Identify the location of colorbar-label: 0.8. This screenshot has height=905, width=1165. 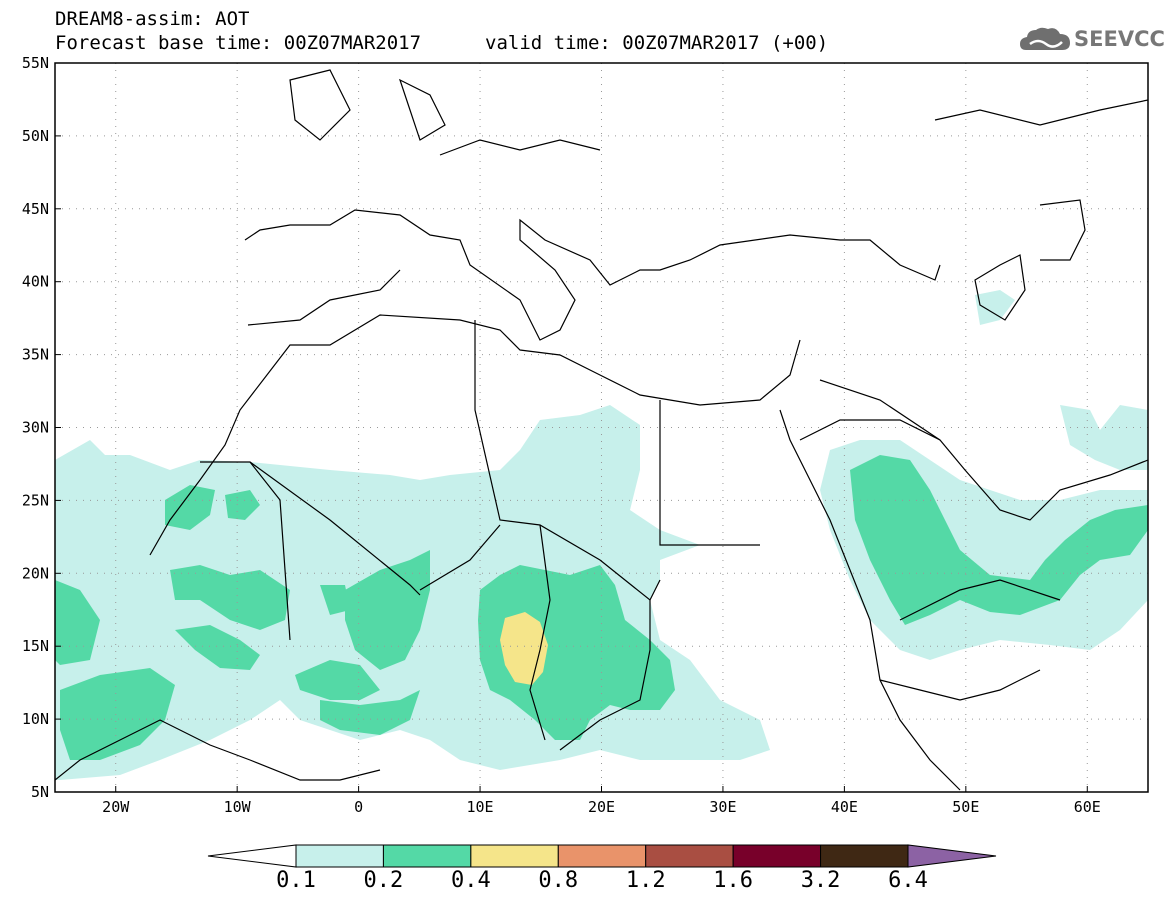
(558, 880).